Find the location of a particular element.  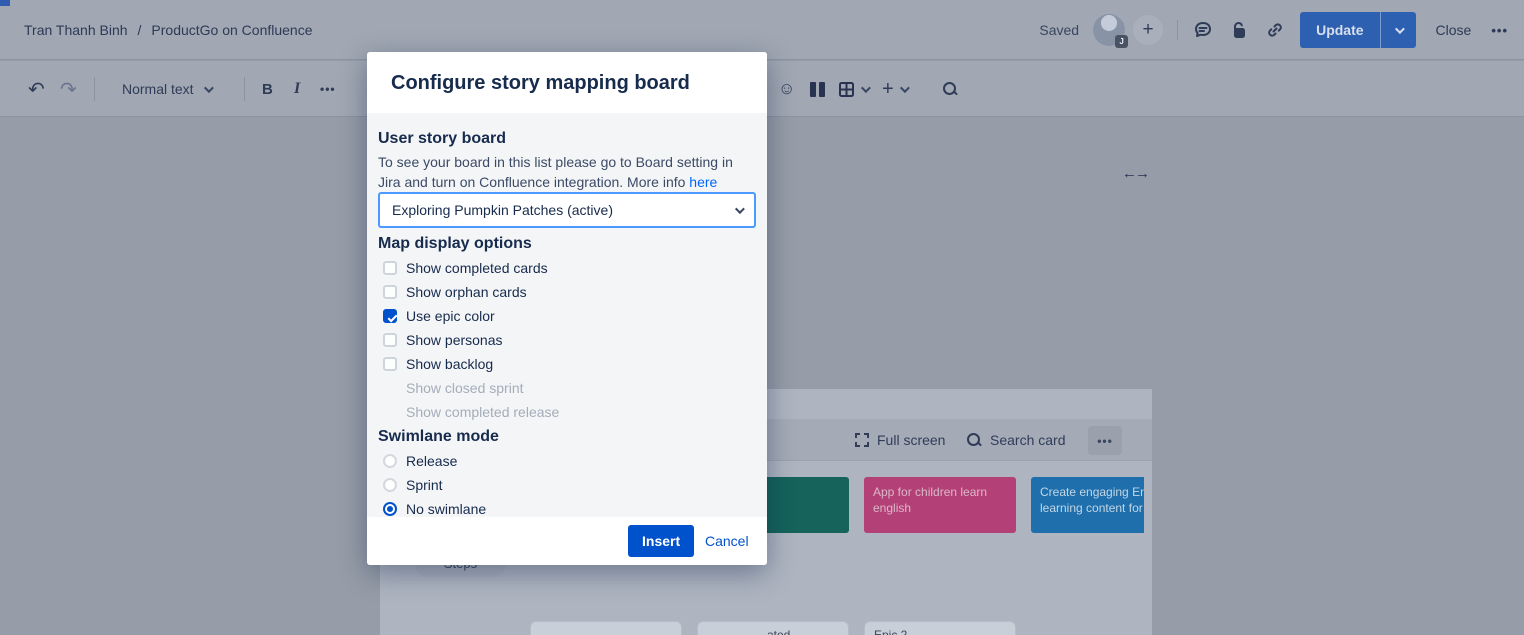

search-card-button: Search card is located at coordinates (1015, 440).